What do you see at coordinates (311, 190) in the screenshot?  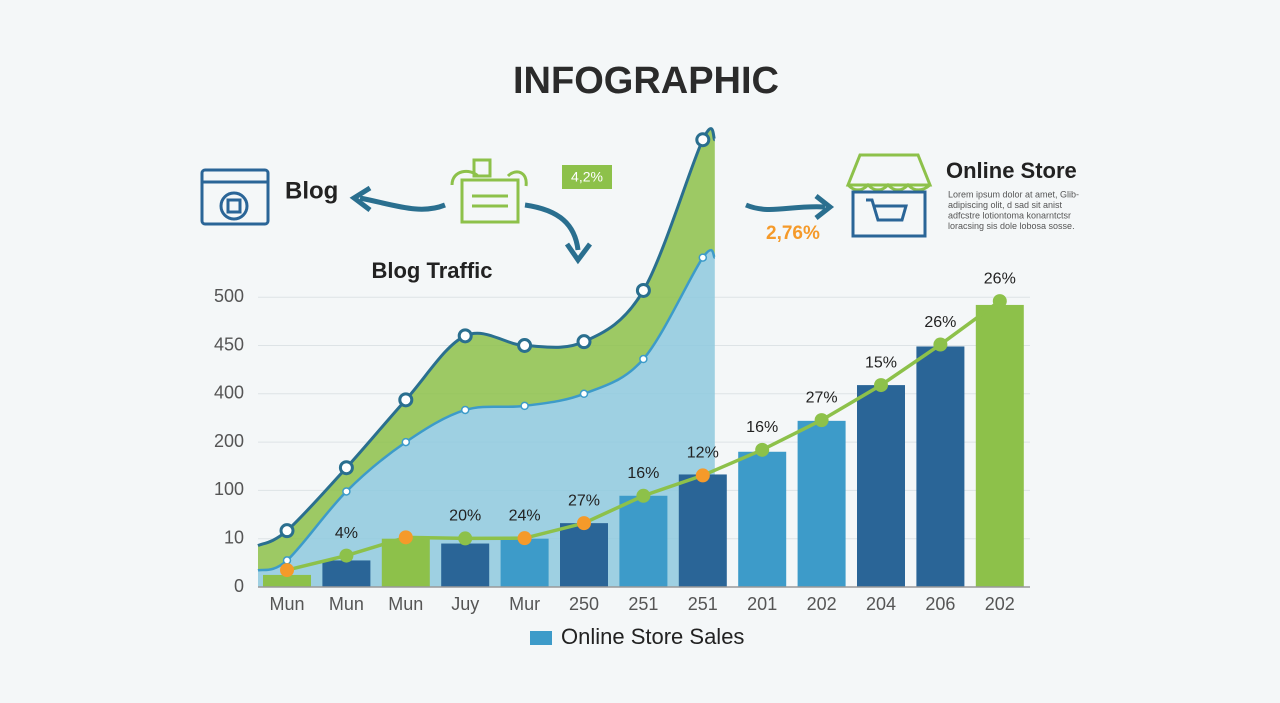 I see `blog-label: Blog` at bounding box center [311, 190].